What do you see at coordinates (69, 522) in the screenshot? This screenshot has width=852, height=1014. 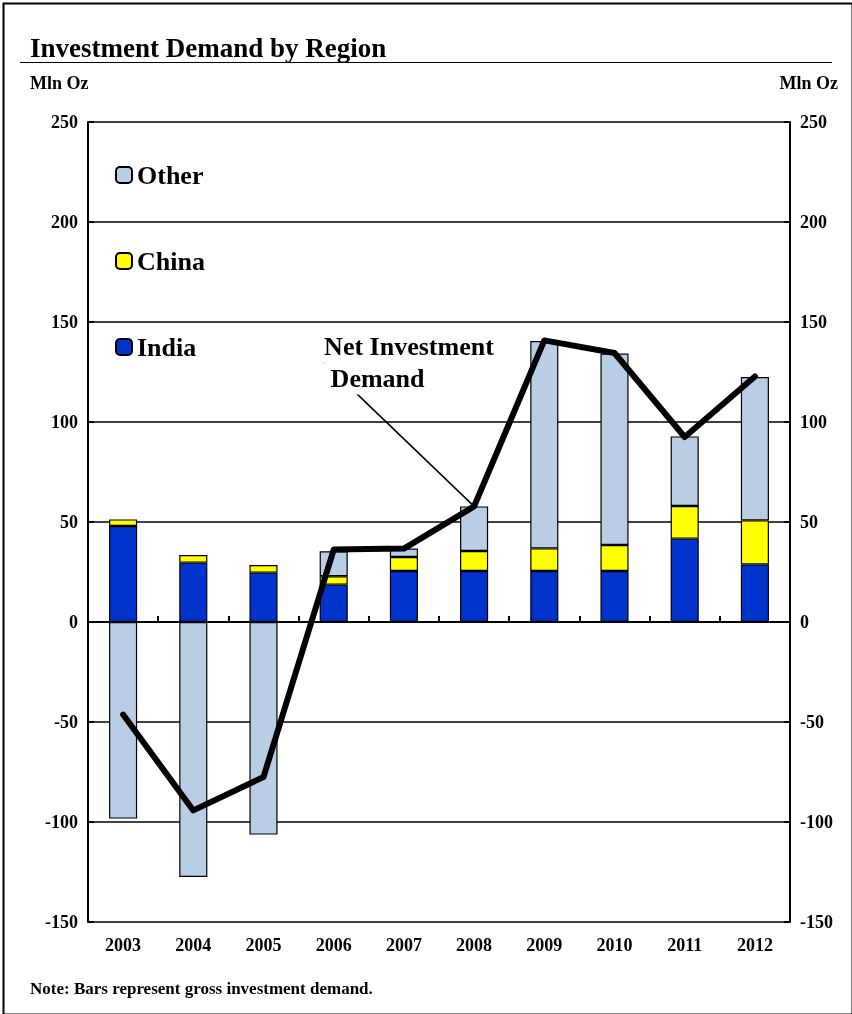 I see `y-tick-label: 50` at bounding box center [69, 522].